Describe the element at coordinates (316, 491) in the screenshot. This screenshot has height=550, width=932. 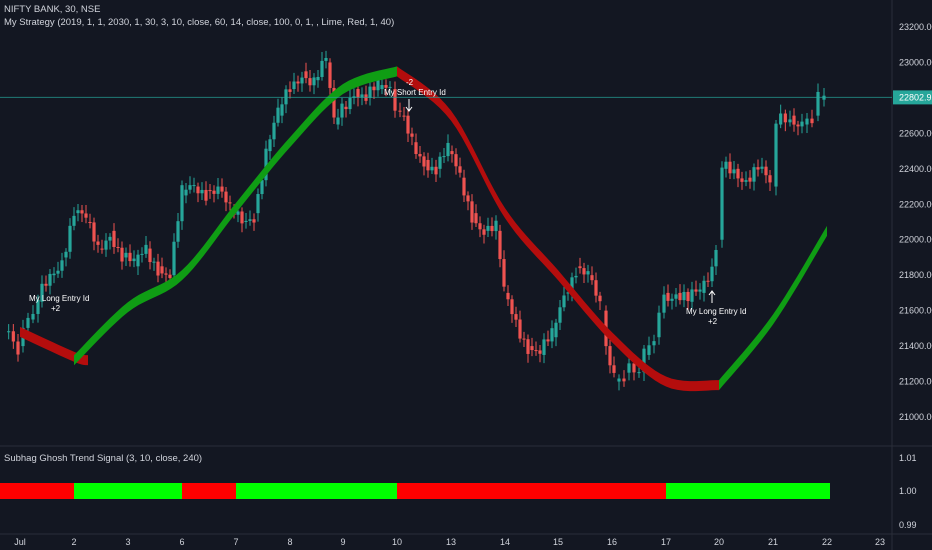
I see `trend-segment-lime` at that location.